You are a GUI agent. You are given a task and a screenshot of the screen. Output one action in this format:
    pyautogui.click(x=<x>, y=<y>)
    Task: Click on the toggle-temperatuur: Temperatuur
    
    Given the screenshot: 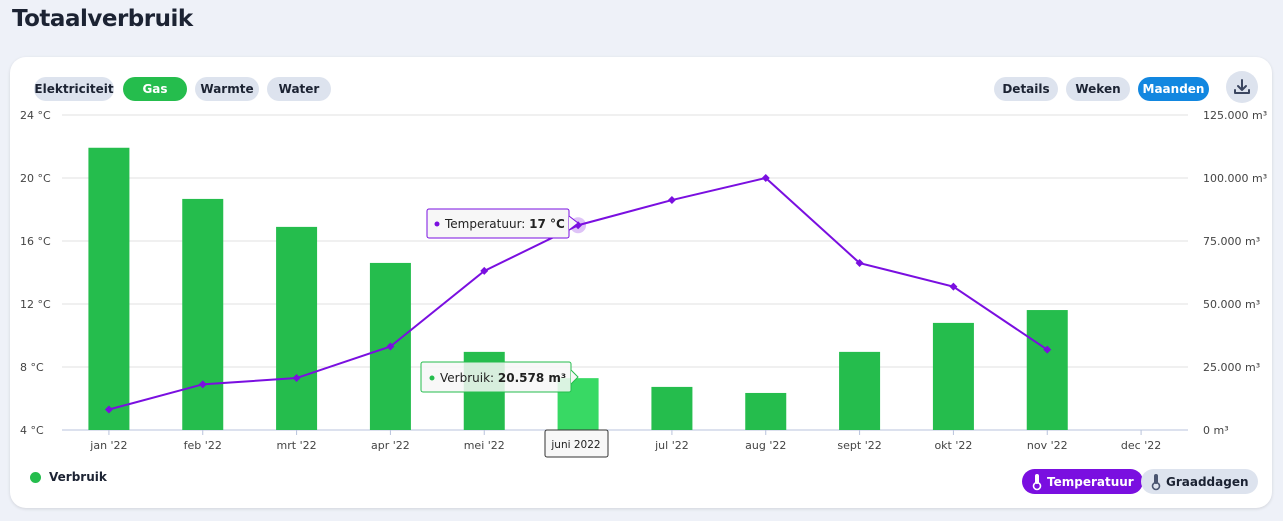 What is the action you would take?
    pyautogui.click(x=1082, y=481)
    